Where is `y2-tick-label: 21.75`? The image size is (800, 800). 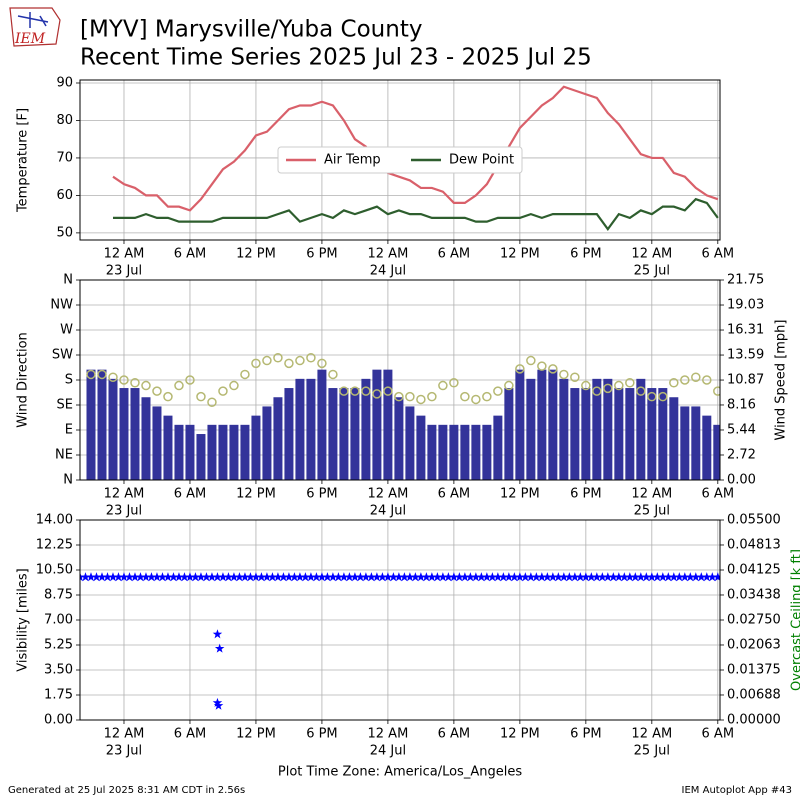
y2-tick-label: 21.75 is located at coordinates (745, 280).